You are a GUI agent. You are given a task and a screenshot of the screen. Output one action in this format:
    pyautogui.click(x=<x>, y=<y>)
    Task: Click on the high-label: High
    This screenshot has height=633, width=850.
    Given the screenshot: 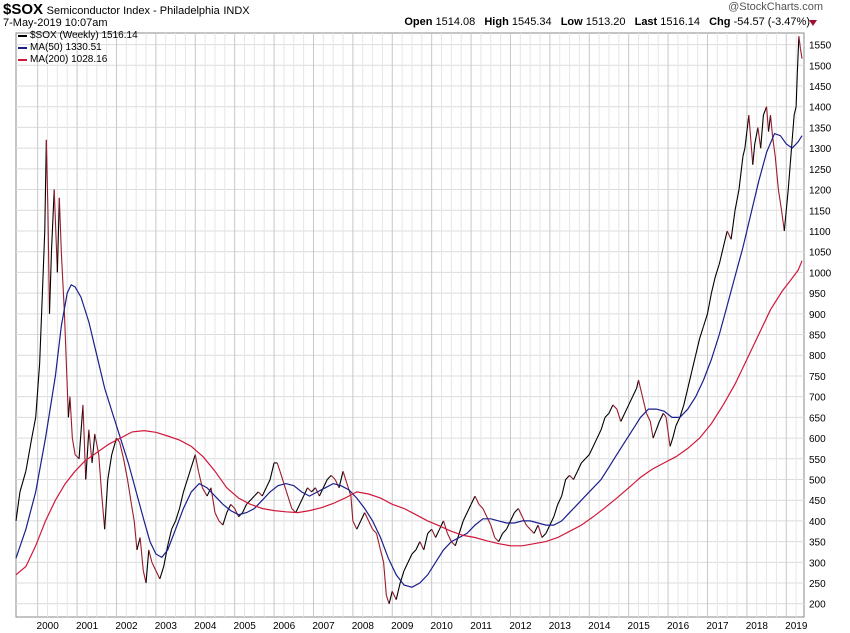 What is the action you would take?
    pyautogui.click(x=496, y=22)
    